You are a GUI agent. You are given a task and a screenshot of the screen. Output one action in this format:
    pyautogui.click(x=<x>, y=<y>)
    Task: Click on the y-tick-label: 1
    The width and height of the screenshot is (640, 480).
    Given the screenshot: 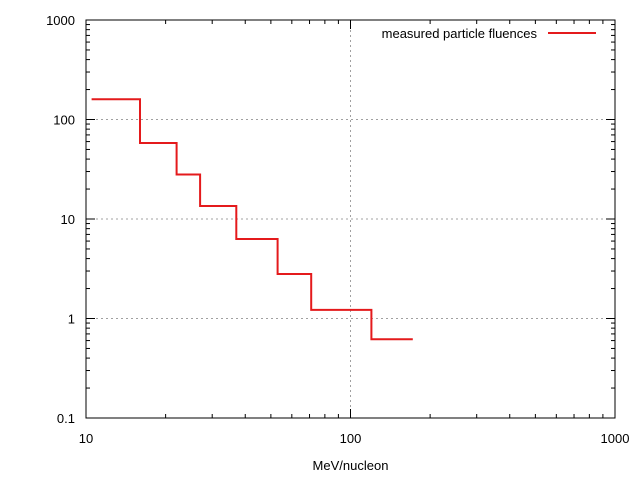 What is the action you would take?
    pyautogui.click(x=71, y=319)
    